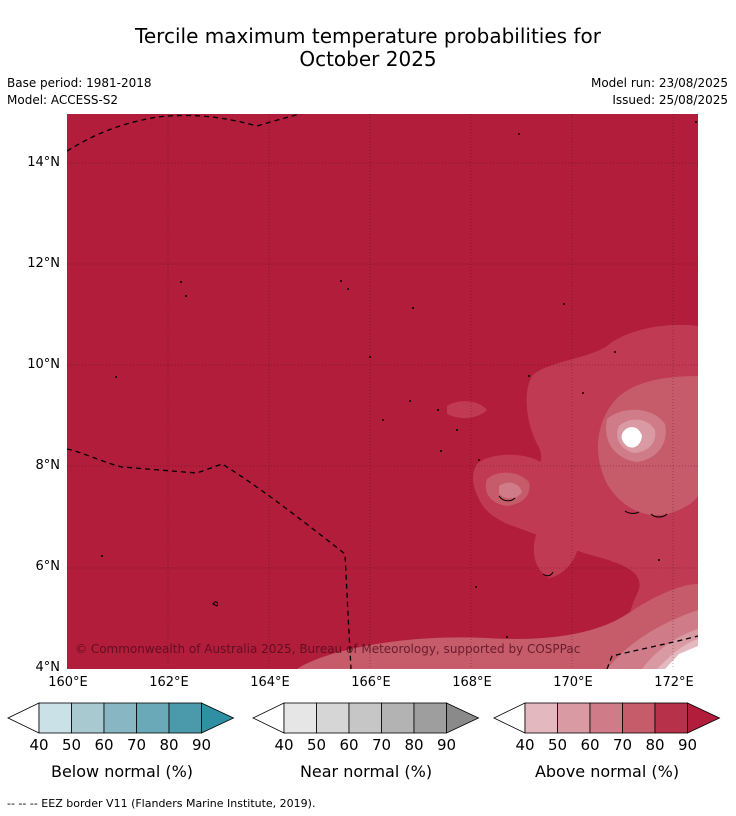 The image size is (736, 816). I want to click on lat-label-4n: 4°N, so click(48, 667).